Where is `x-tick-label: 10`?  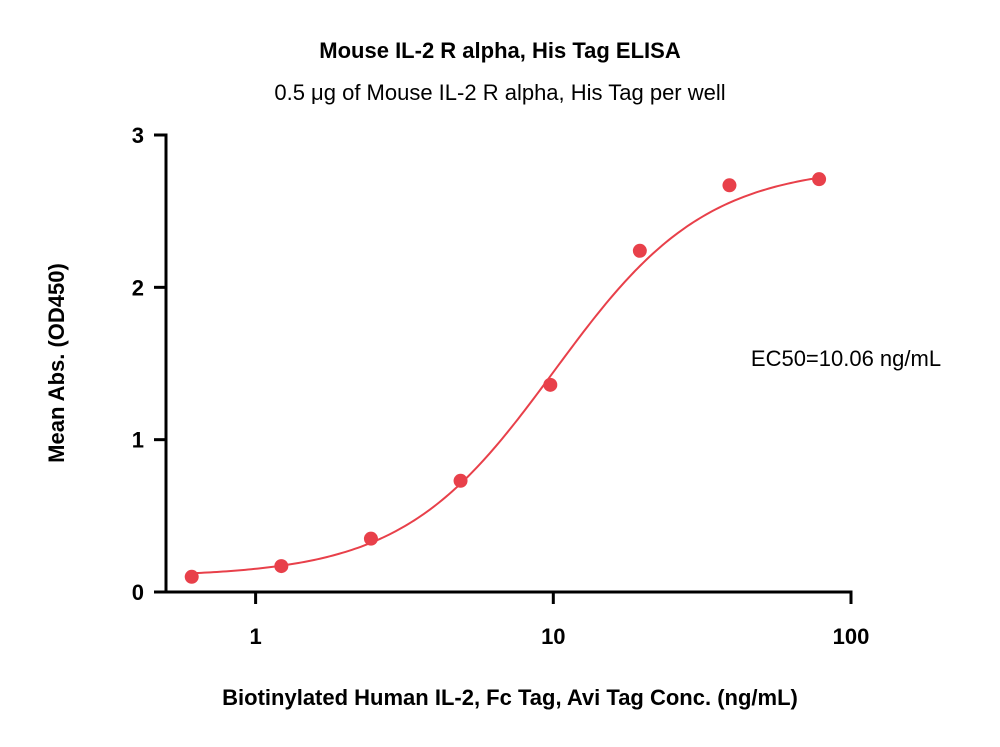 x-tick-label: 10 is located at coordinates (553, 636).